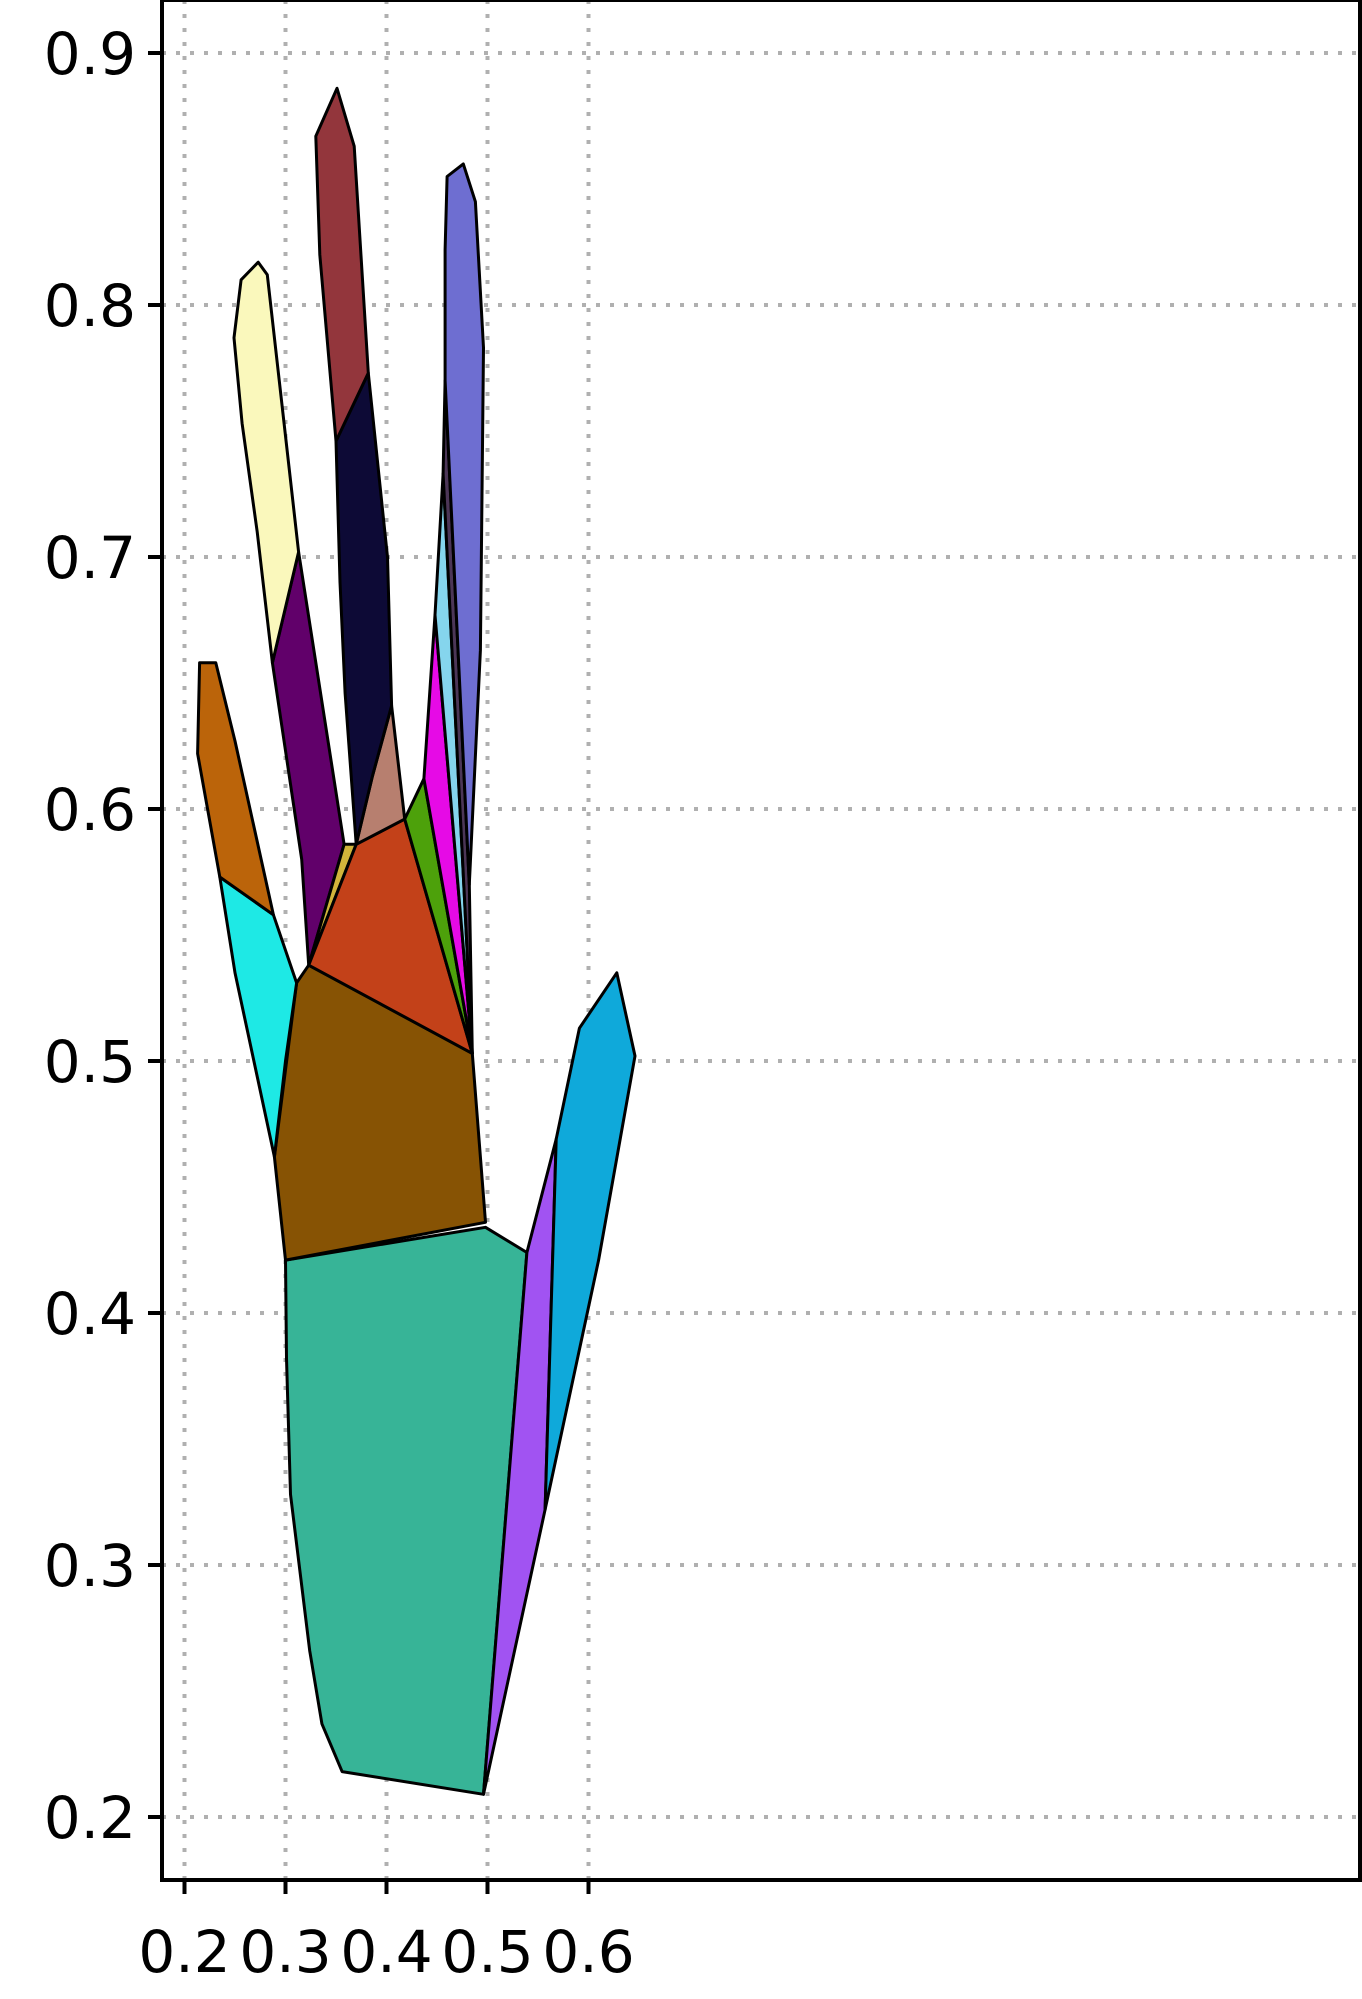 This screenshot has width=1362, height=1999. I want to click on y-tick-label: 0.4, so click(90, 1314).